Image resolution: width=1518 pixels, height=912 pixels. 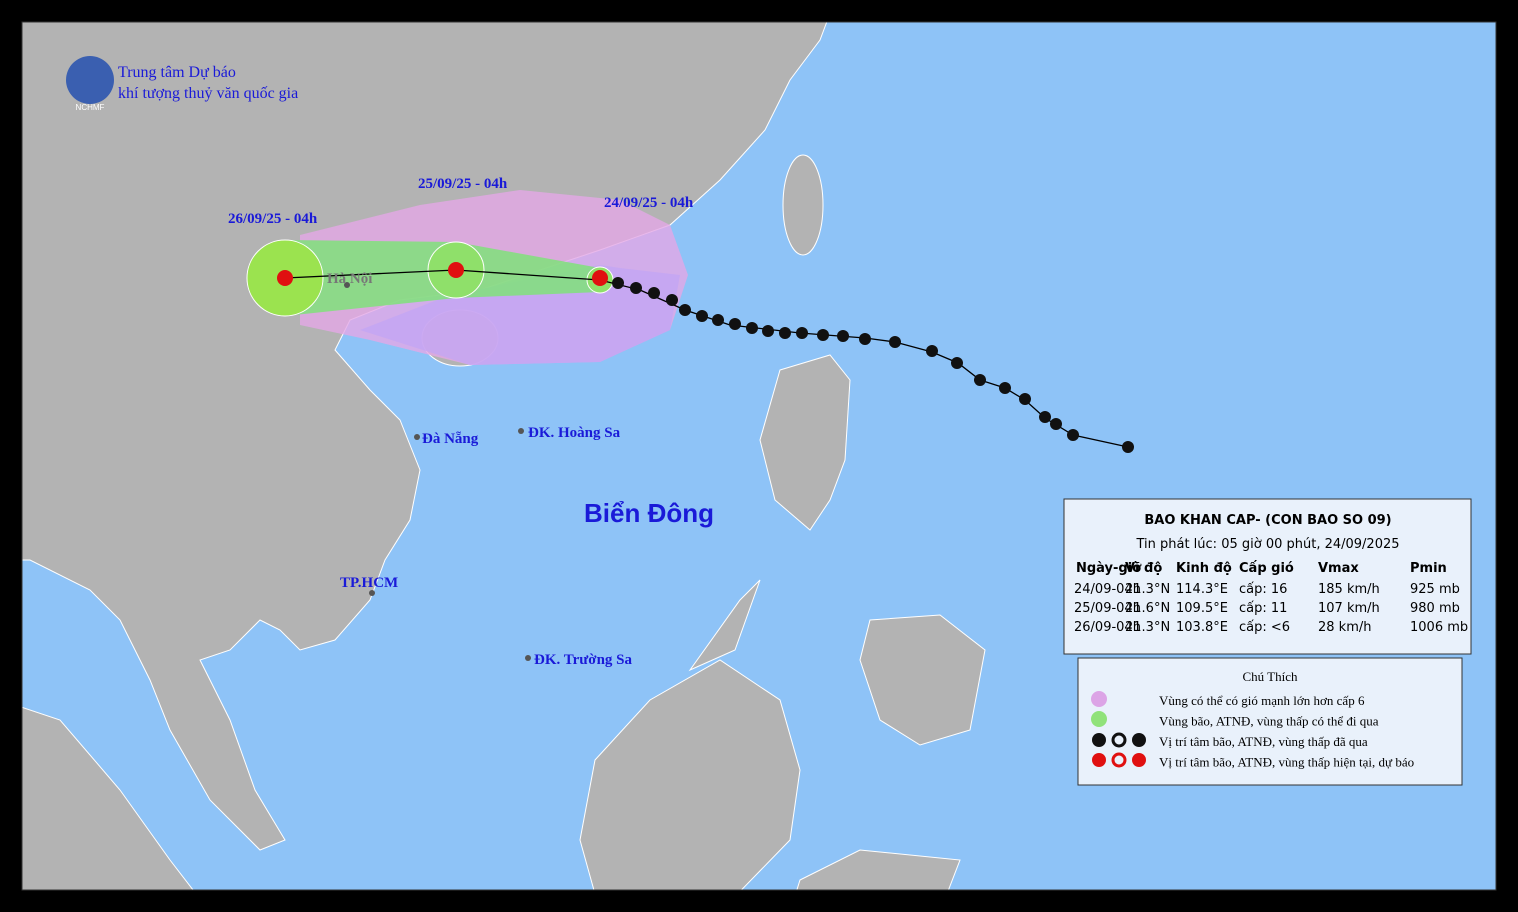 I want to click on org-name: khí tượng thuỷ văn quốc gia, so click(x=208, y=93).